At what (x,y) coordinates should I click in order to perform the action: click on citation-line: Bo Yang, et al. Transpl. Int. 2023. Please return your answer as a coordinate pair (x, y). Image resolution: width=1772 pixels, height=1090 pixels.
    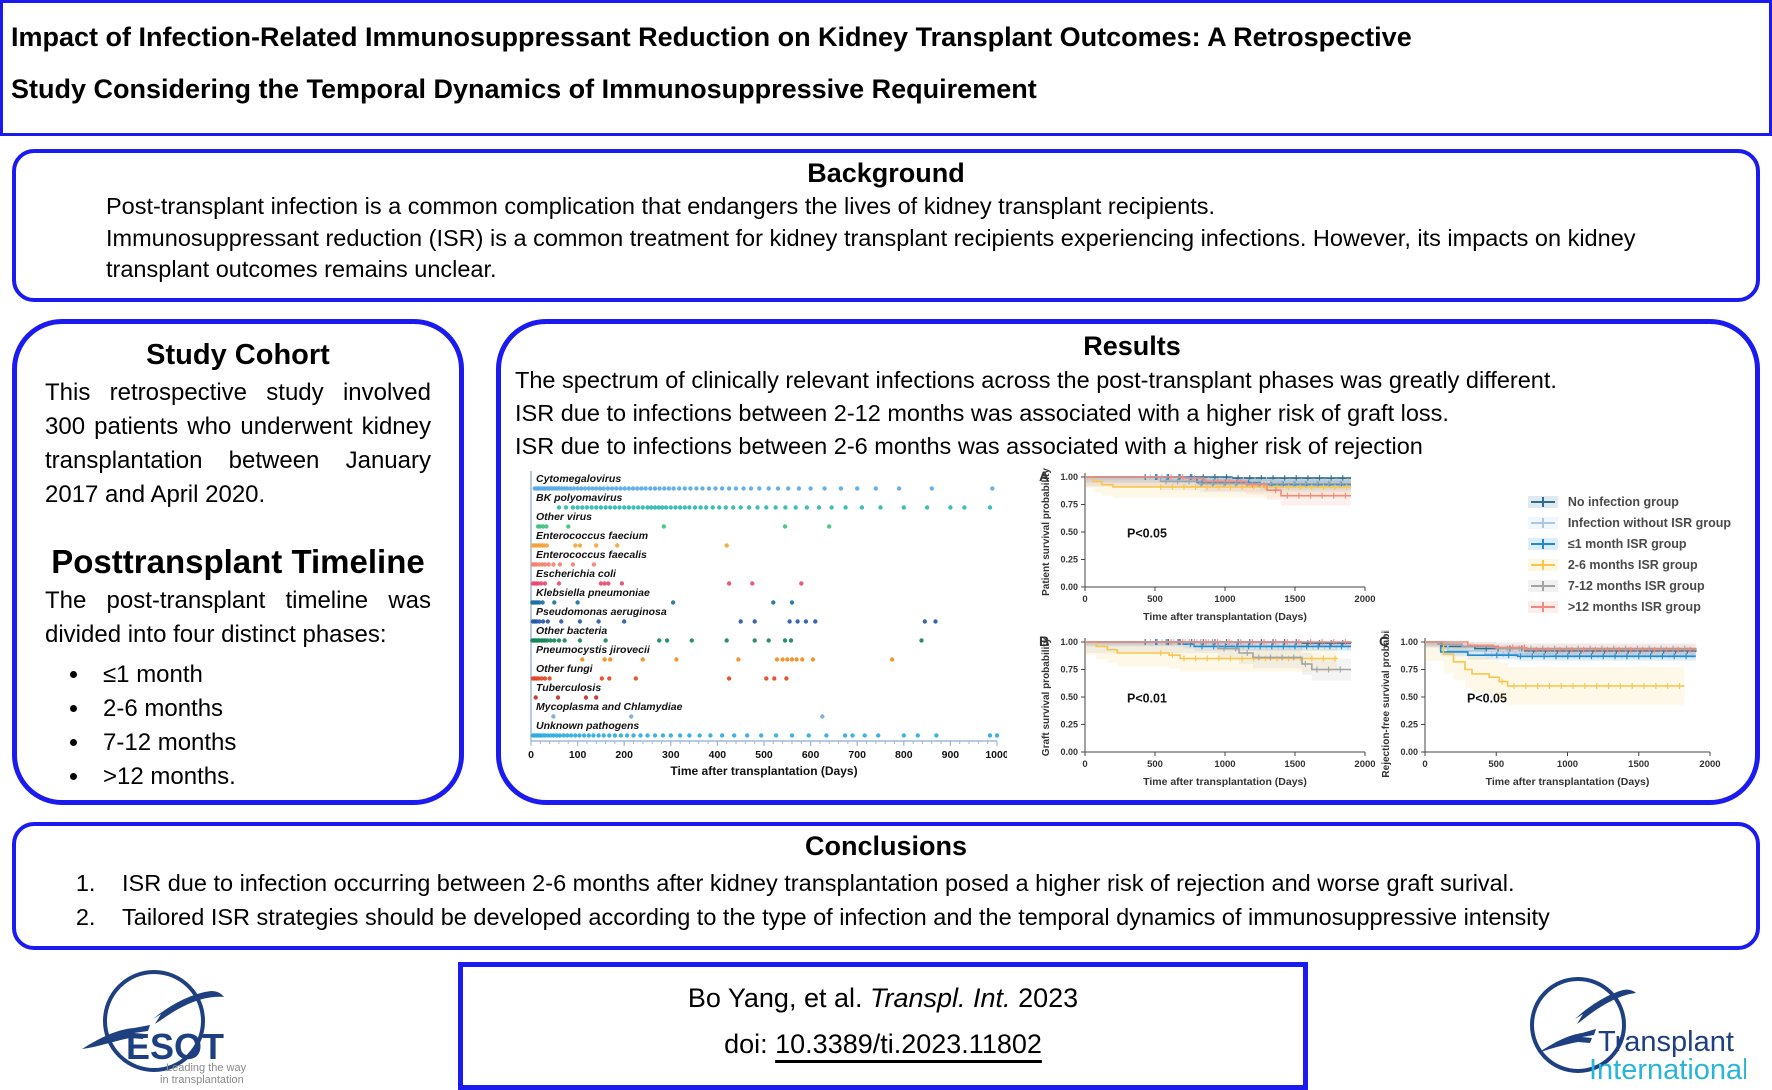
    Looking at the image, I should click on (883, 998).